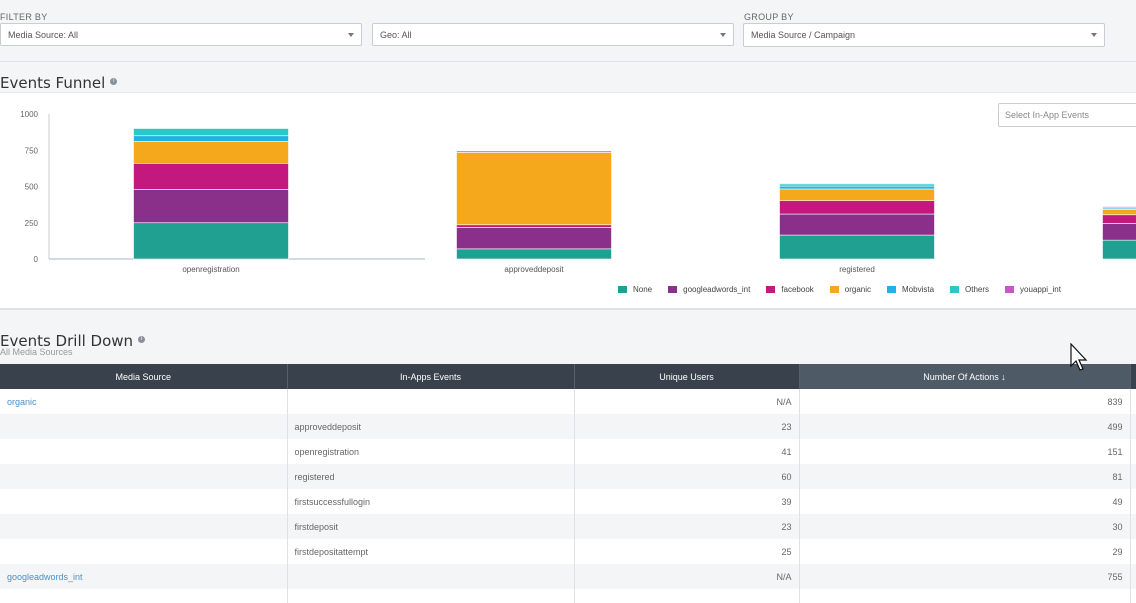 The image size is (1136, 603). I want to click on legend-item: youappi_int, so click(1033, 289).